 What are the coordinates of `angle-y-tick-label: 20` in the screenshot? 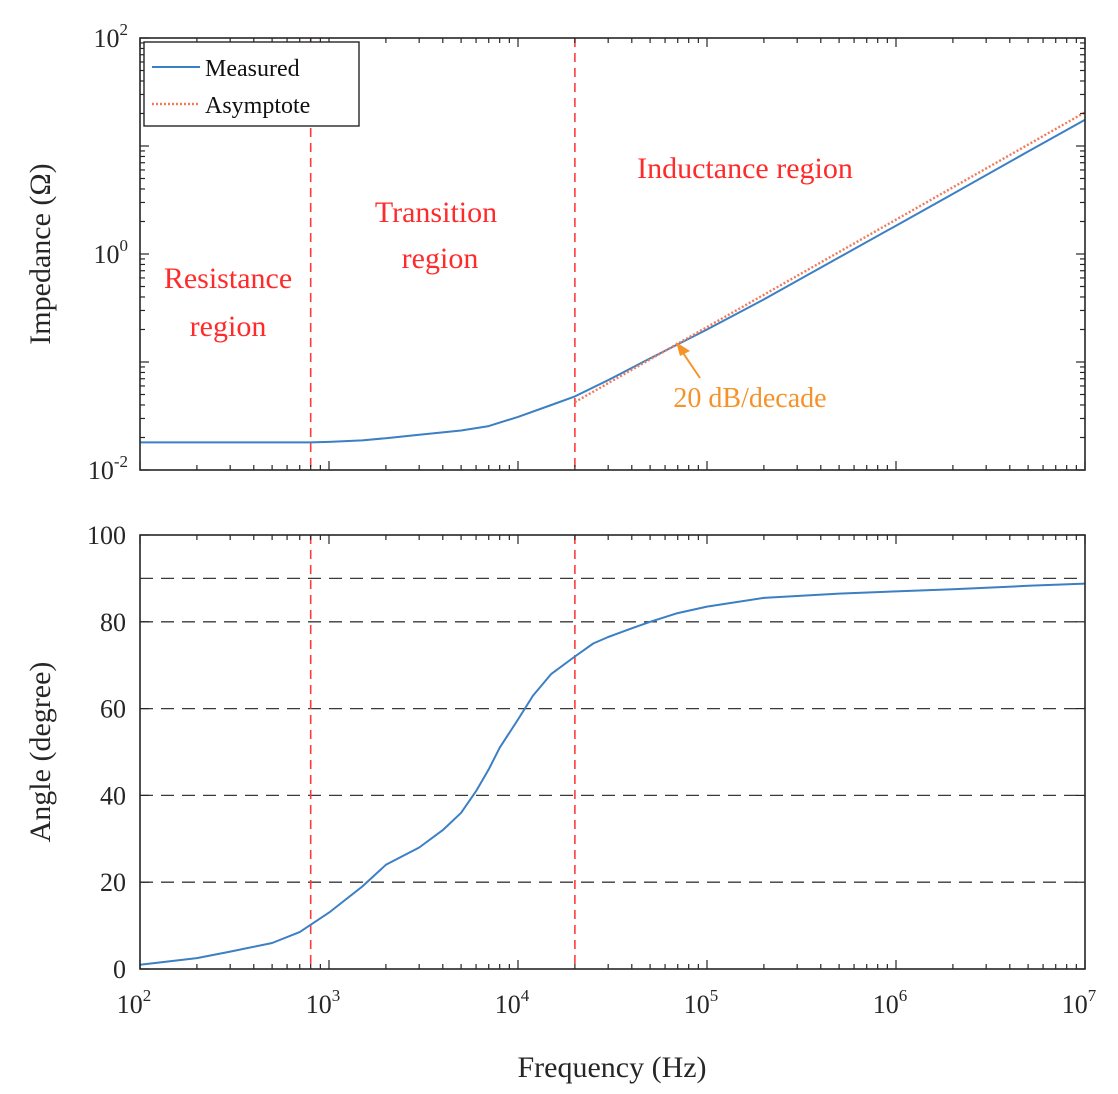 It's located at (113, 882).